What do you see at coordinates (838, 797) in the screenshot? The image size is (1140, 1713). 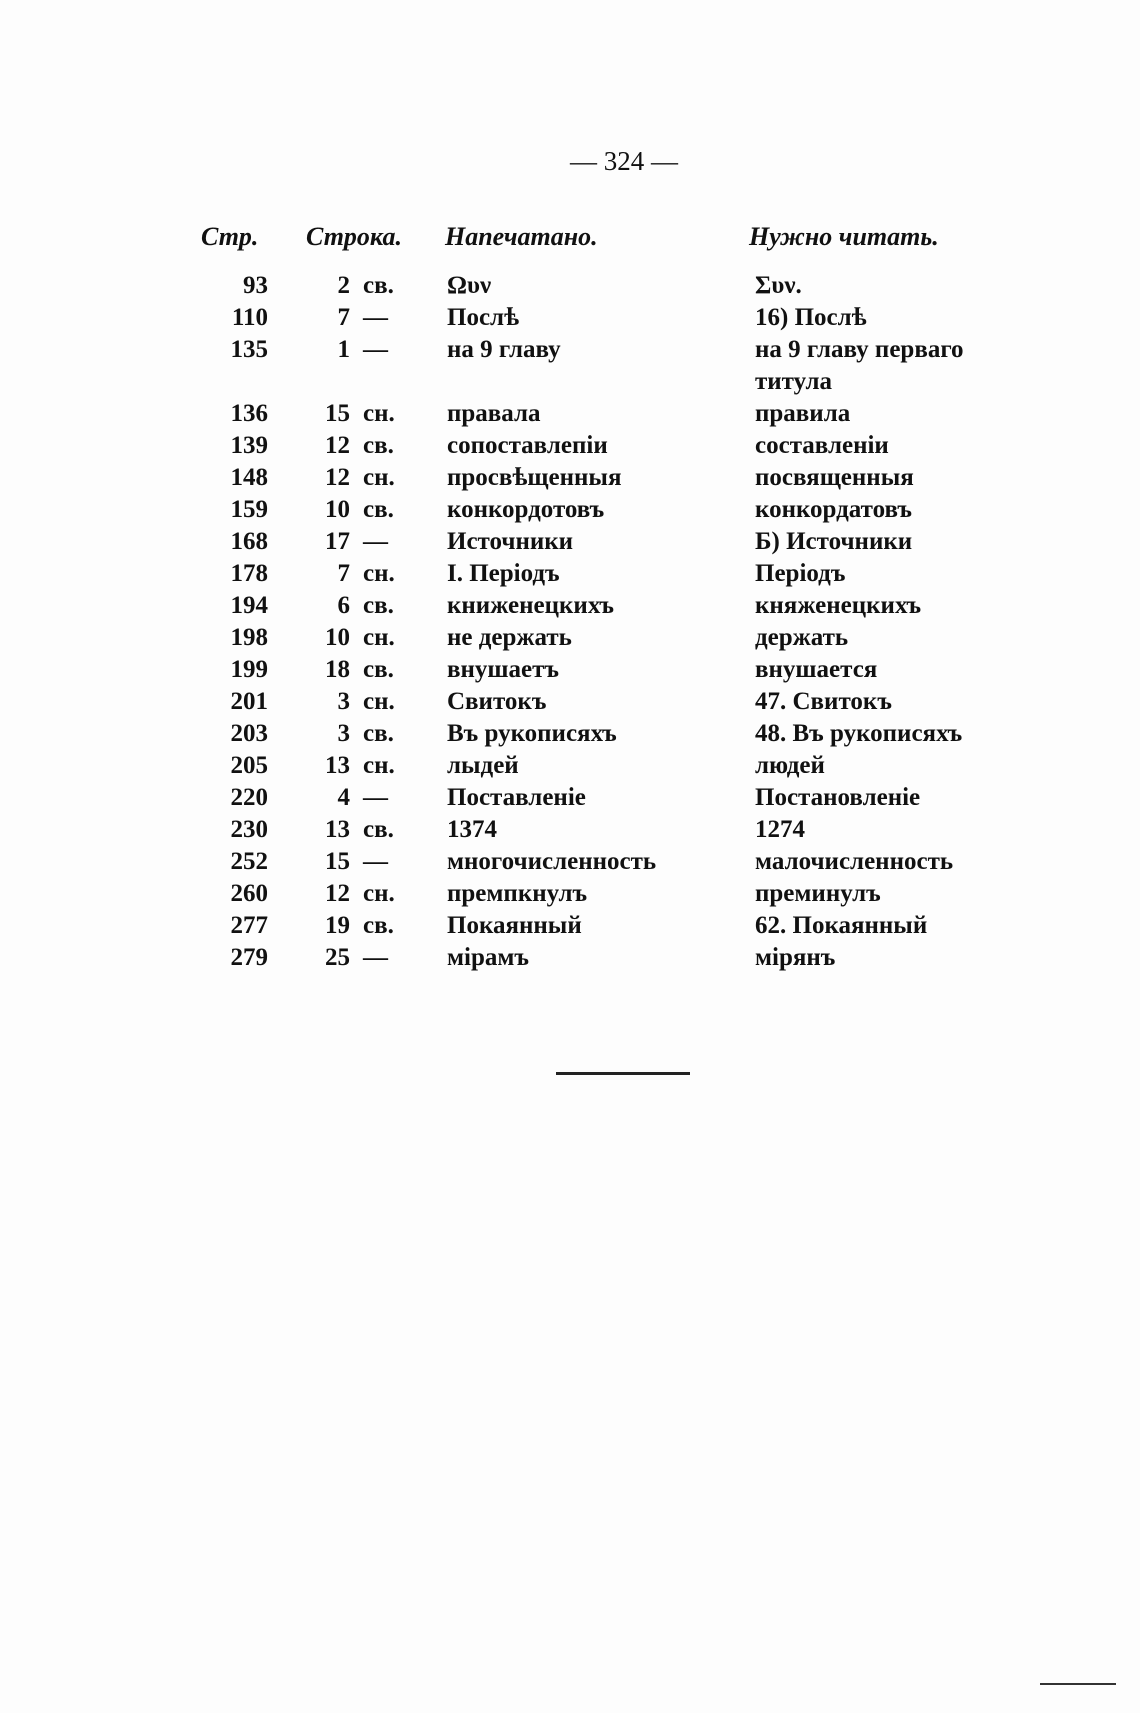 I see `correct-cell: Постановленіе` at bounding box center [838, 797].